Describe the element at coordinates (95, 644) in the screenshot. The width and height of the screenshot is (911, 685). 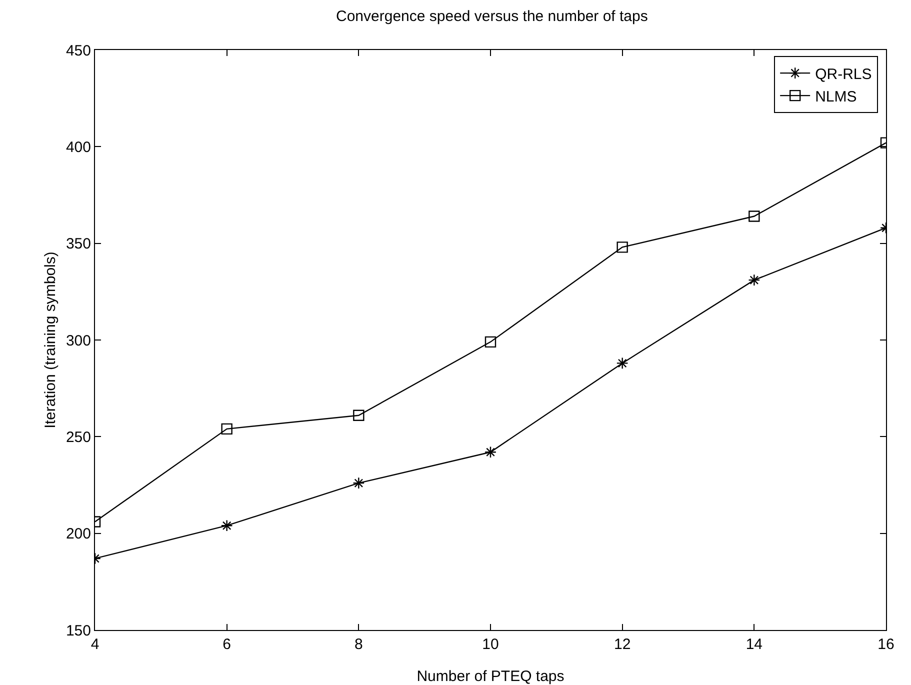
I see `x-tick-label: 4` at that location.